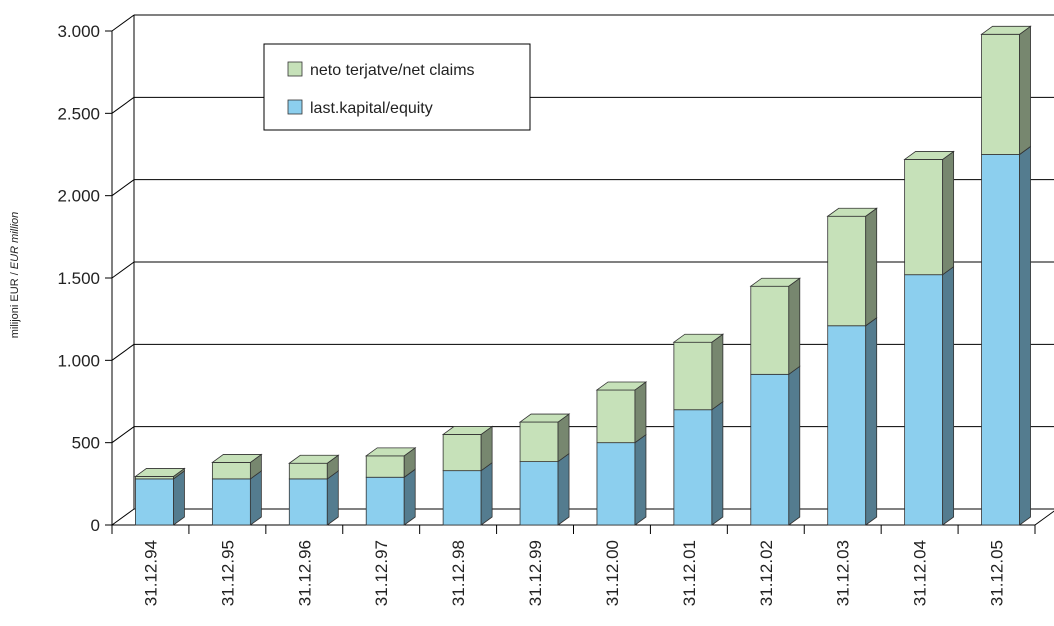  Describe the element at coordinates (1000, 340) in the screenshot. I see `bar-last-kapital-equity-31.12.05` at that location.